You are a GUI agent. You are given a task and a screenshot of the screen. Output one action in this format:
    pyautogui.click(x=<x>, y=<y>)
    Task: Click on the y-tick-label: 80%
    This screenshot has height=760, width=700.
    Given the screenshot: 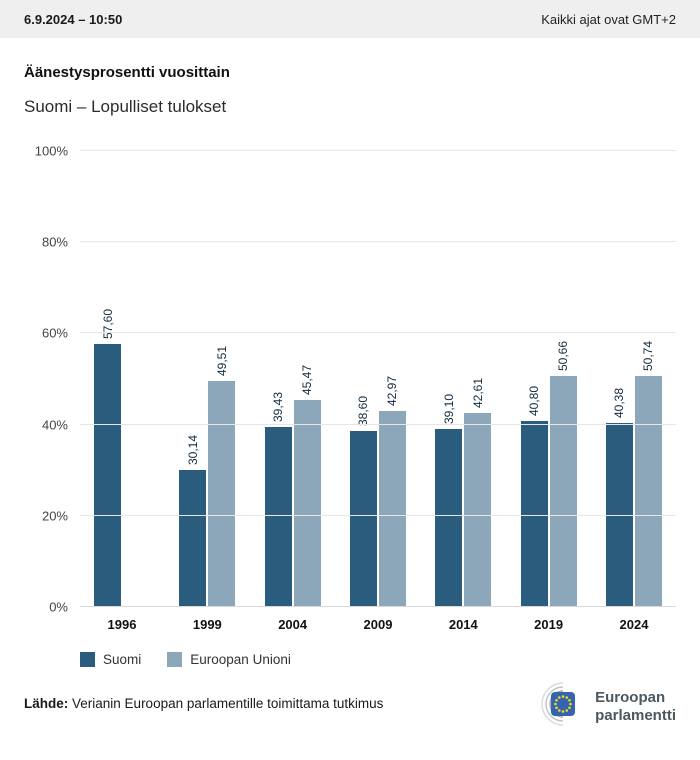 What is the action you would take?
    pyautogui.click(x=54, y=242)
    